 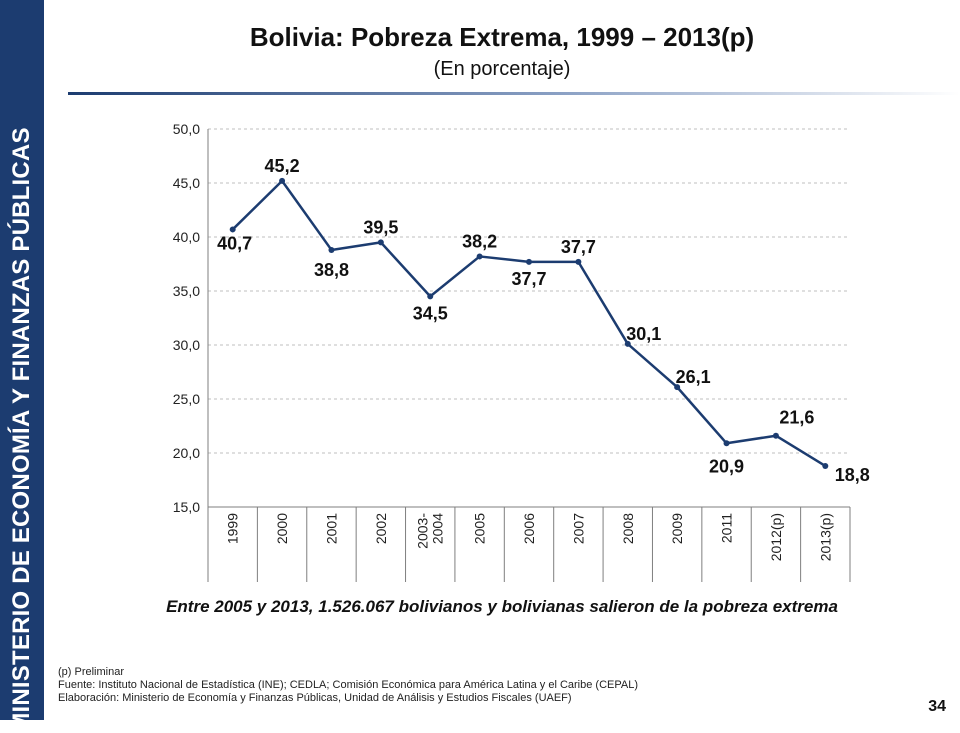 I want to click on x-tick-label: 2013(p), so click(x=825, y=537).